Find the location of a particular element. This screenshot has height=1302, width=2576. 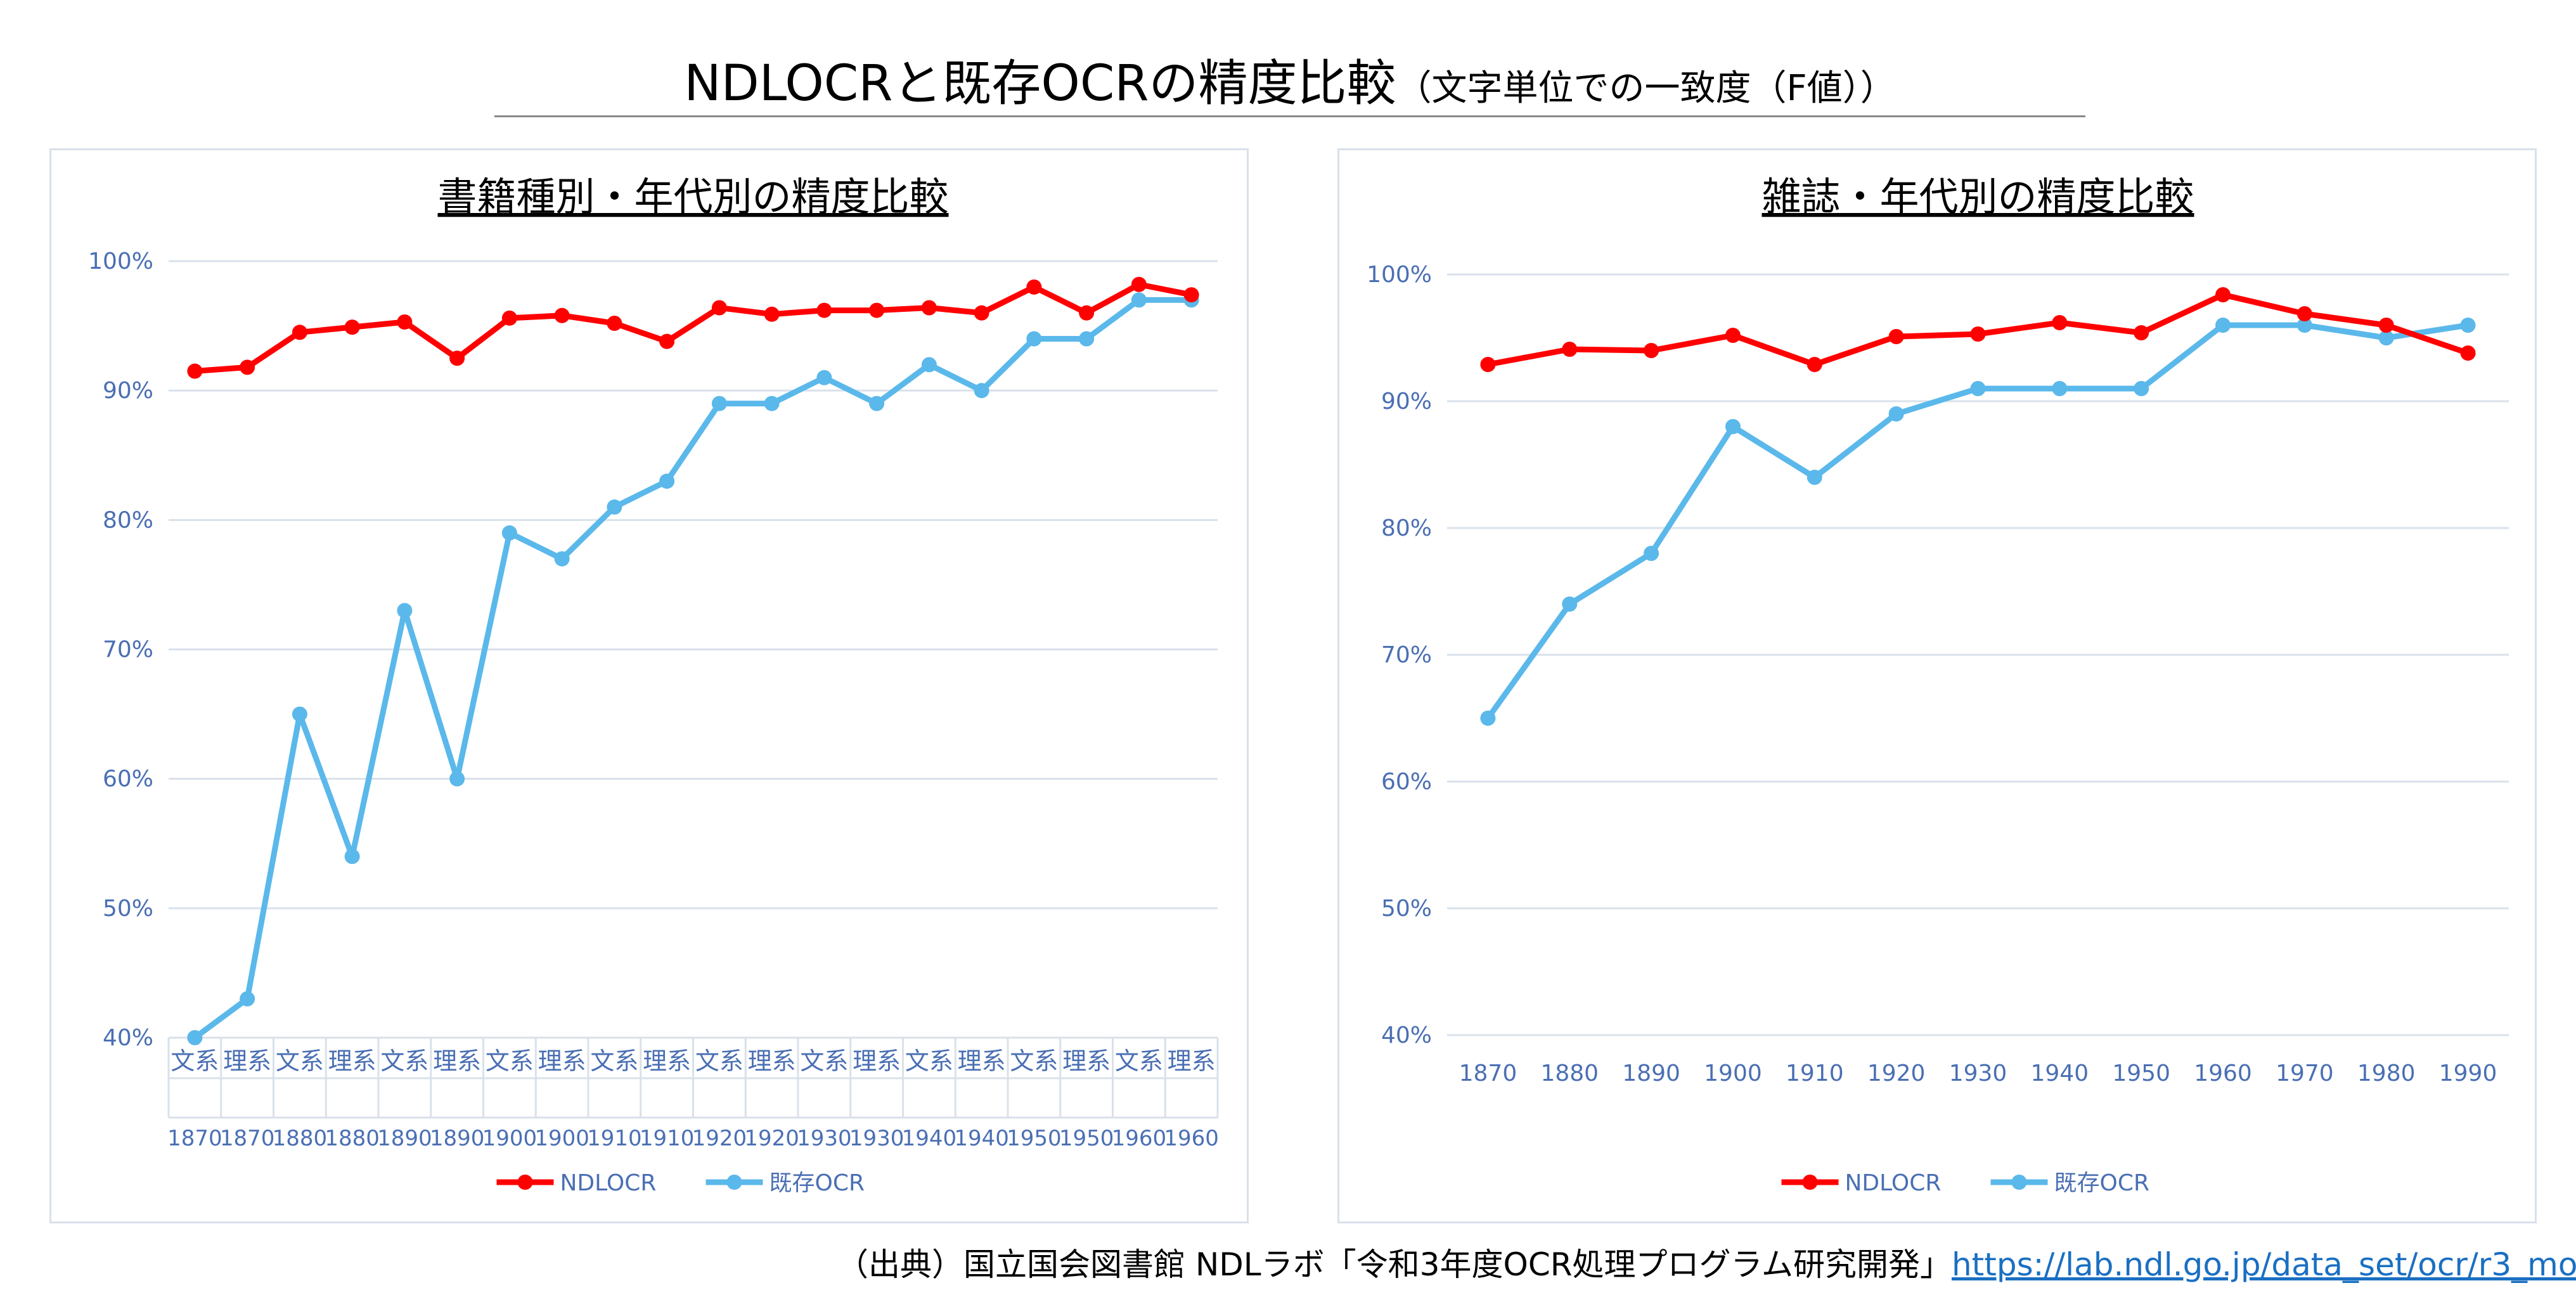

legend-label: NDLOCR is located at coordinates (608, 1183).